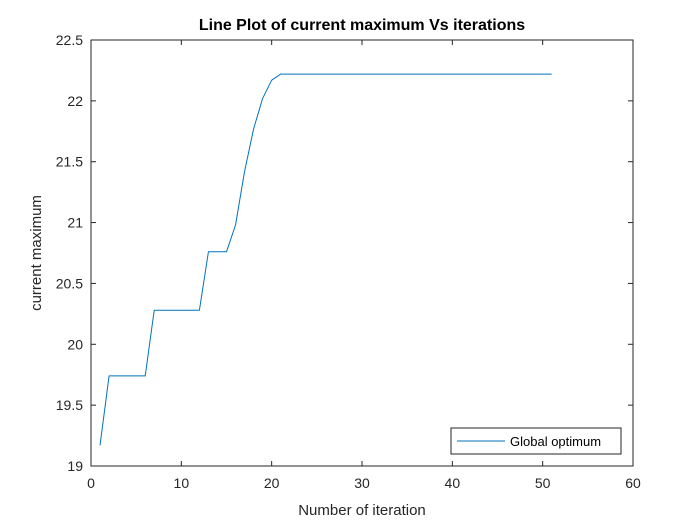 Image resolution: width=700 pixels, height=525 pixels. What do you see at coordinates (75, 223) in the screenshot?
I see `y-tick-label: 21` at bounding box center [75, 223].